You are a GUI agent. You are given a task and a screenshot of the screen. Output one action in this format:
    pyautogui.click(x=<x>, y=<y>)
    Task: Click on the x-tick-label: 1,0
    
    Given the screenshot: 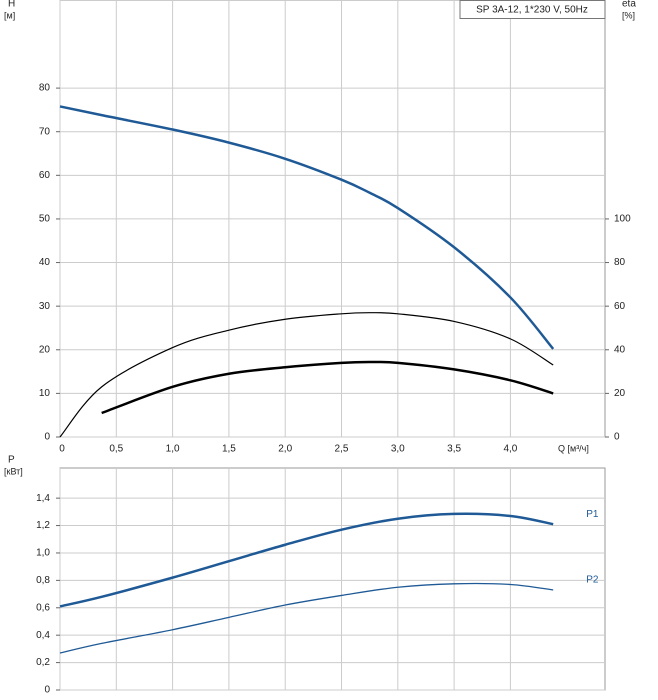 What is the action you would take?
    pyautogui.click(x=173, y=449)
    